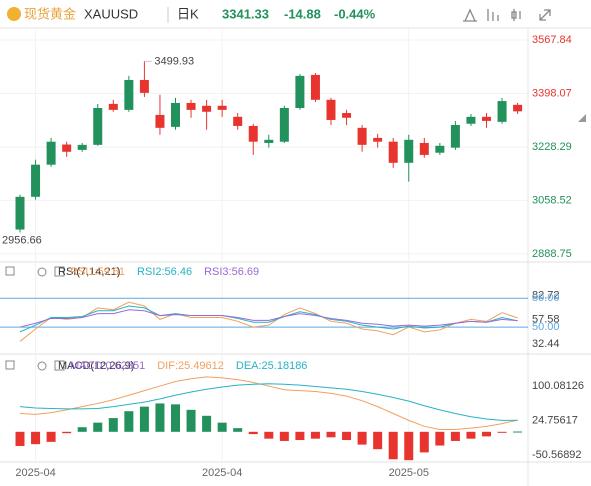  I want to click on y-tick-label: 3567.84, so click(552, 40).